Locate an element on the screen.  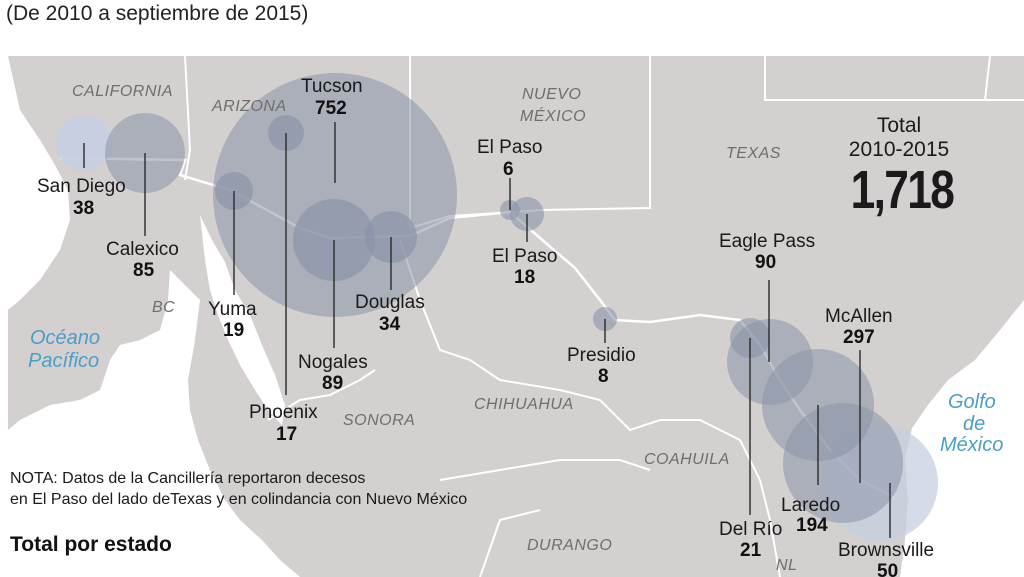
city-count-calexico: 85 is located at coordinates (144, 270).